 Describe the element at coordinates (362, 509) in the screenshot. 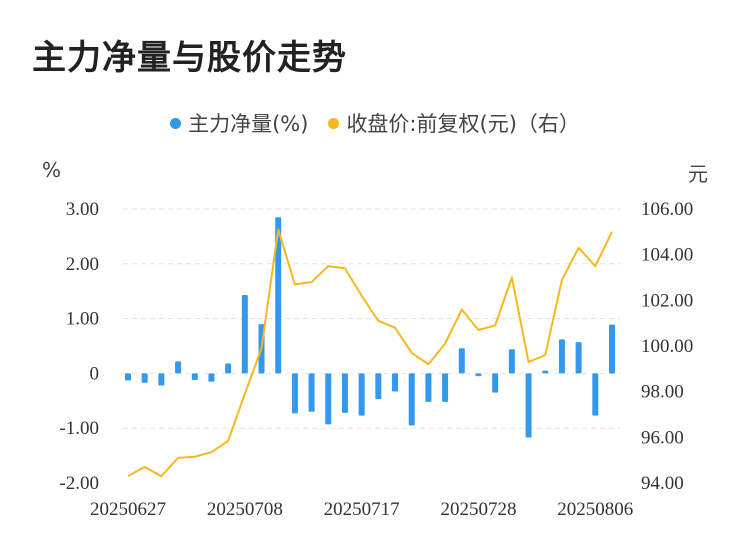

I see `x-axis-tick-label: 20250717` at that location.